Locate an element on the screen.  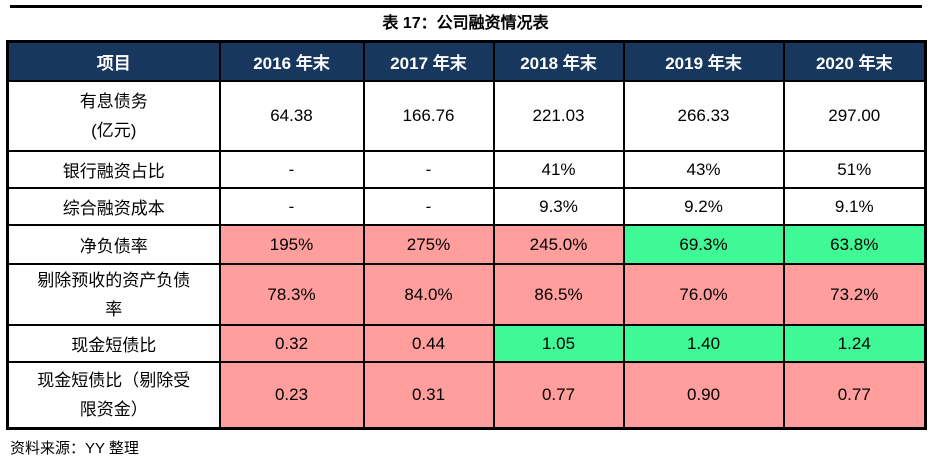
table-title: 表 17：公司融资情况表 is located at coordinates (465, 23).